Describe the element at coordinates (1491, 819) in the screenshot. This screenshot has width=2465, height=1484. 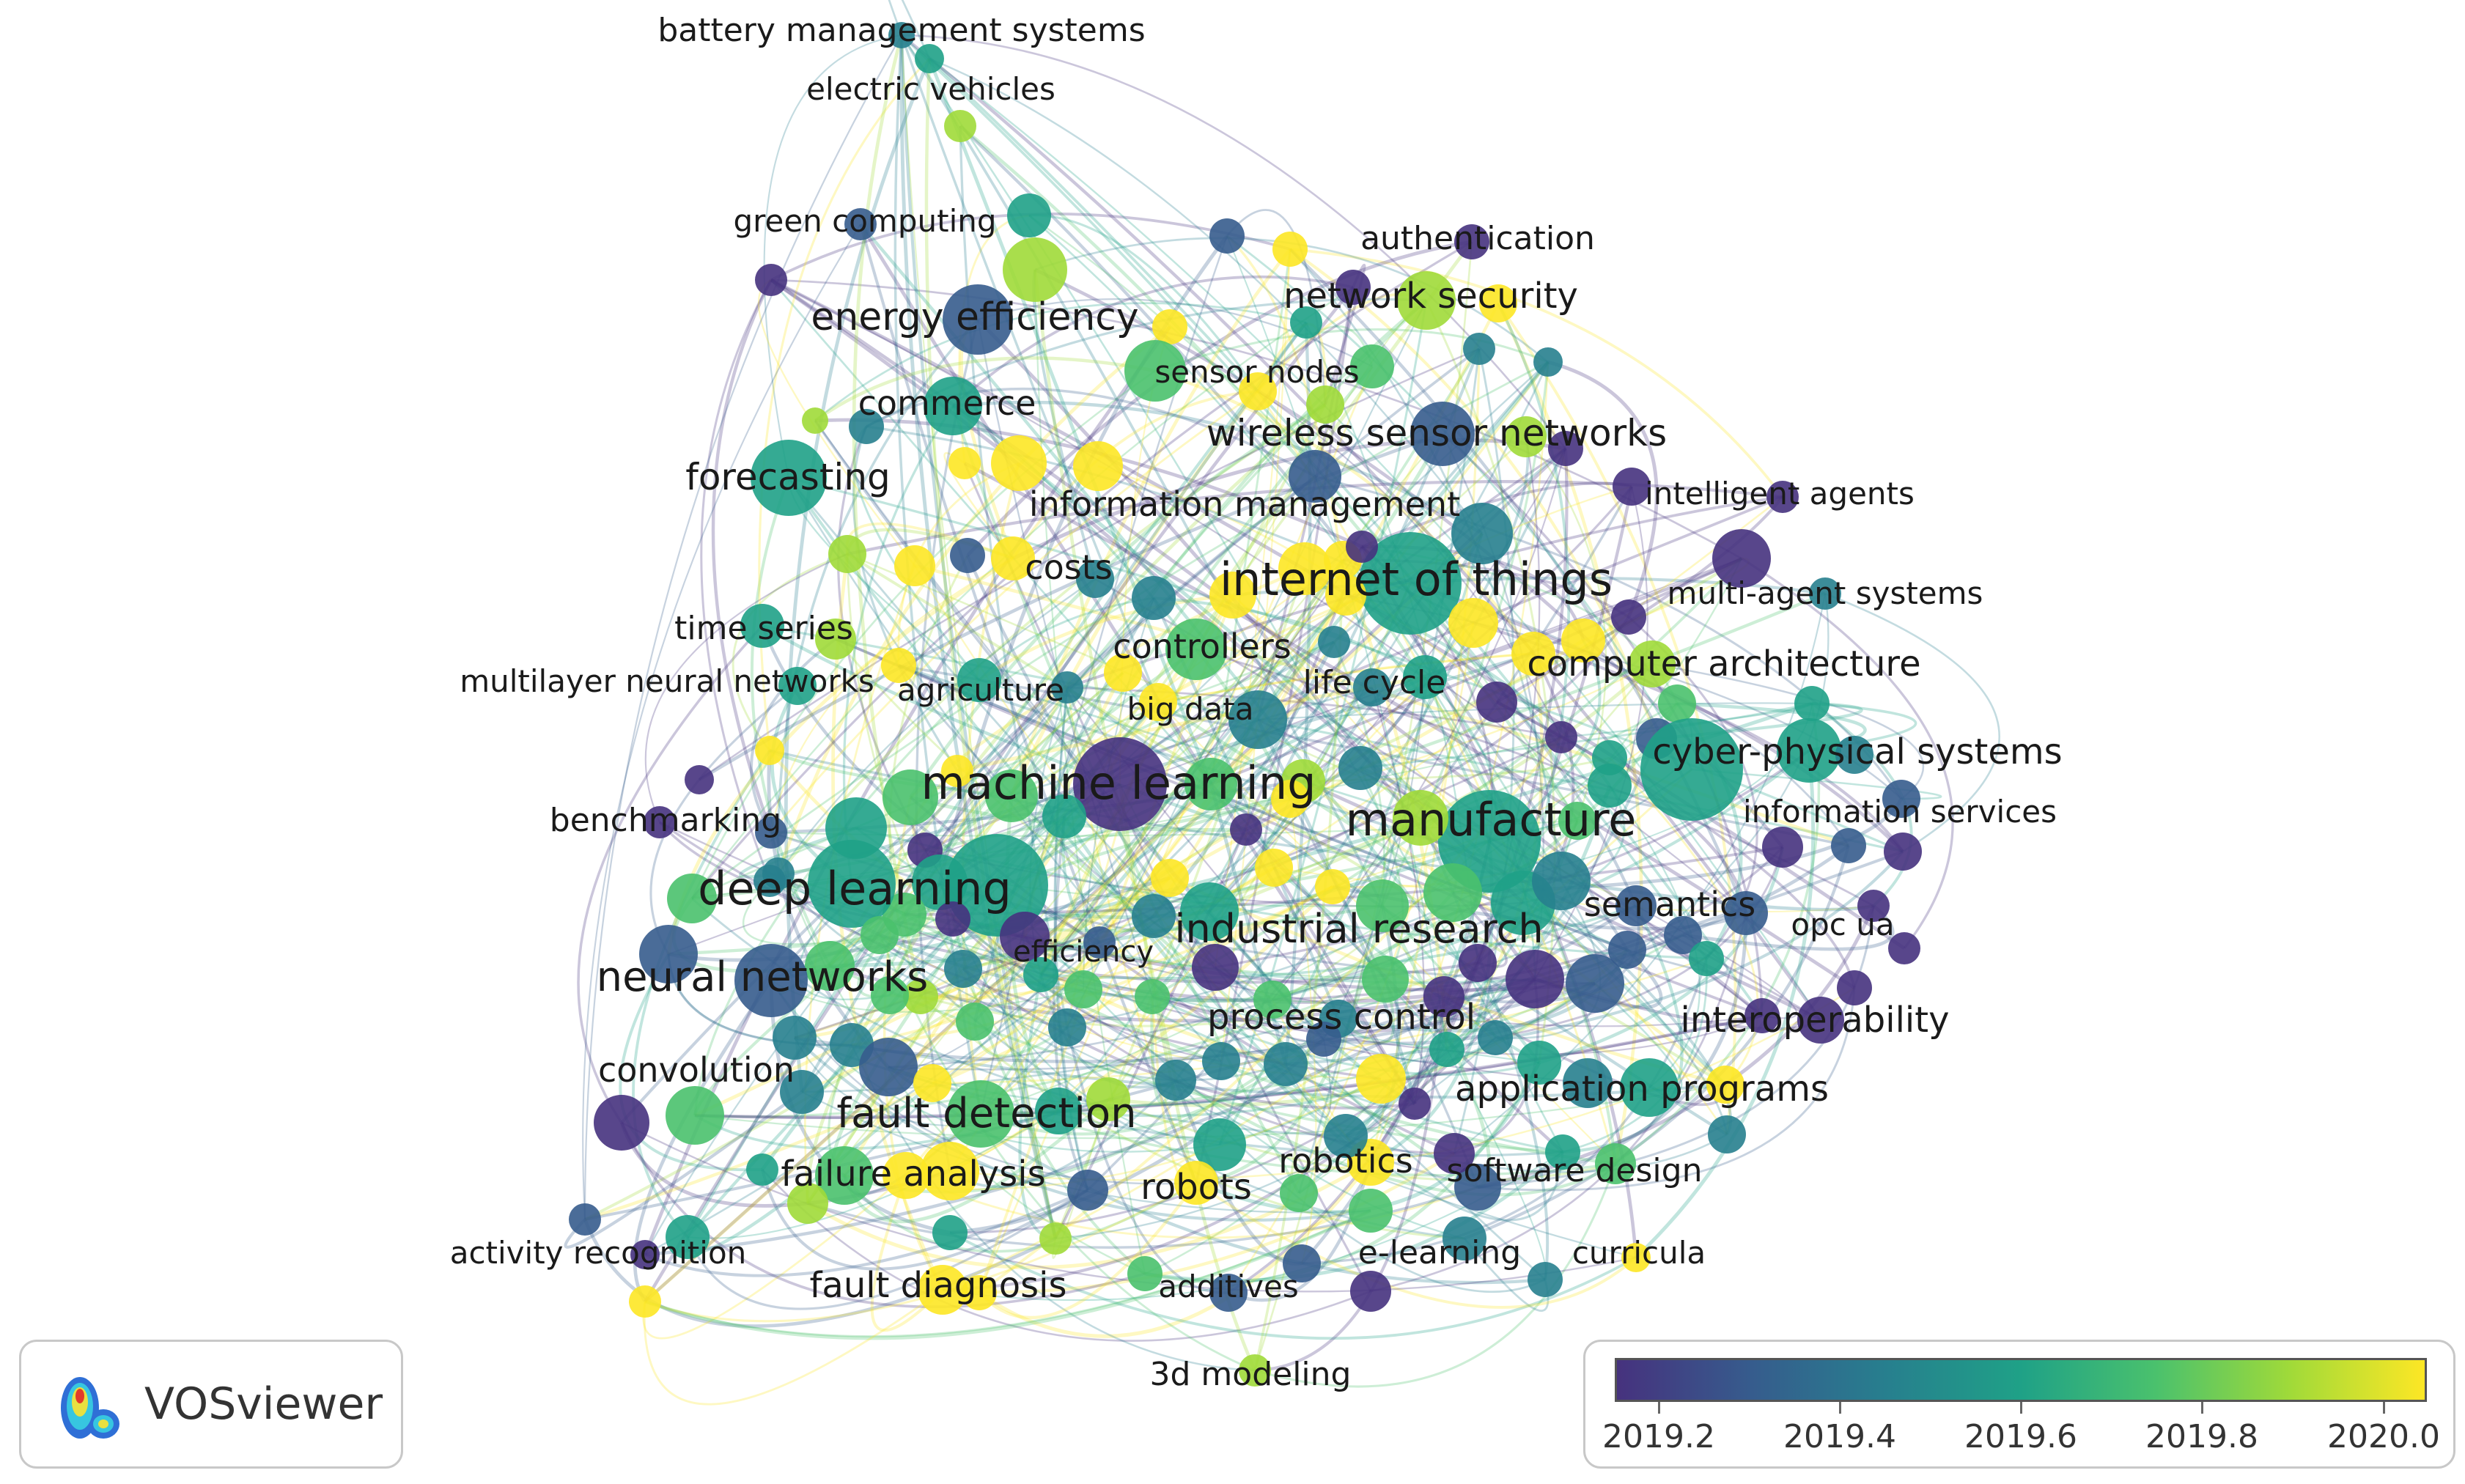
I see `label-manufacture: manufacture` at that location.